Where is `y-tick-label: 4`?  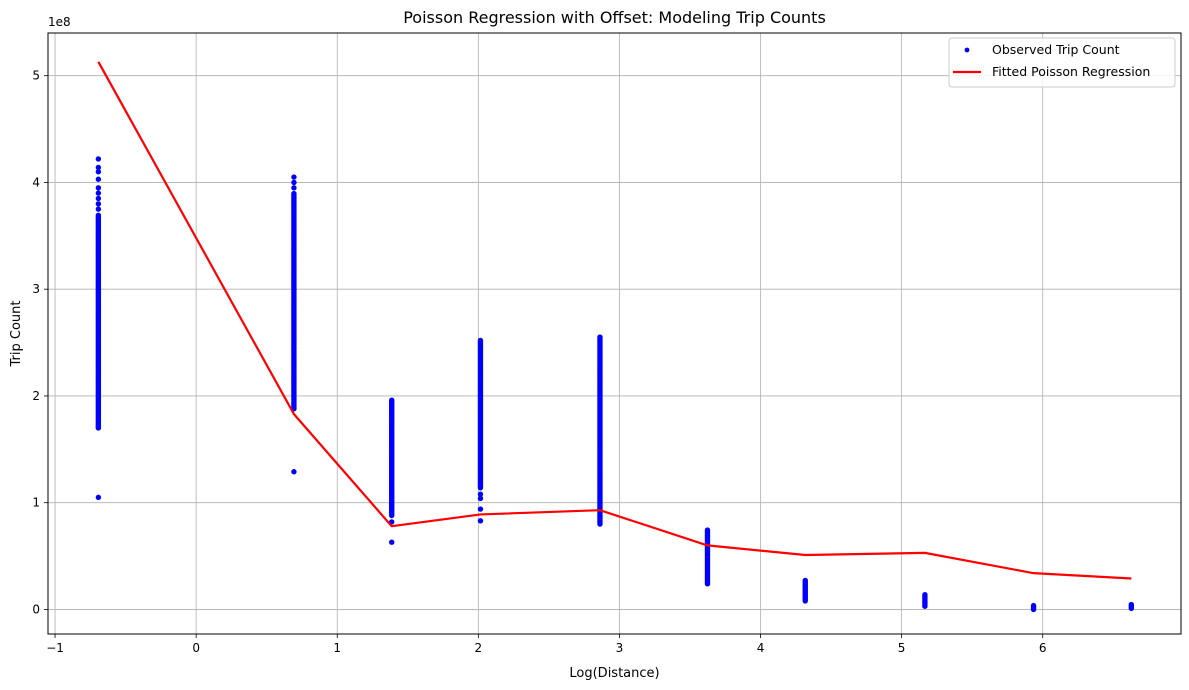 y-tick-label: 4 is located at coordinates (36, 182).